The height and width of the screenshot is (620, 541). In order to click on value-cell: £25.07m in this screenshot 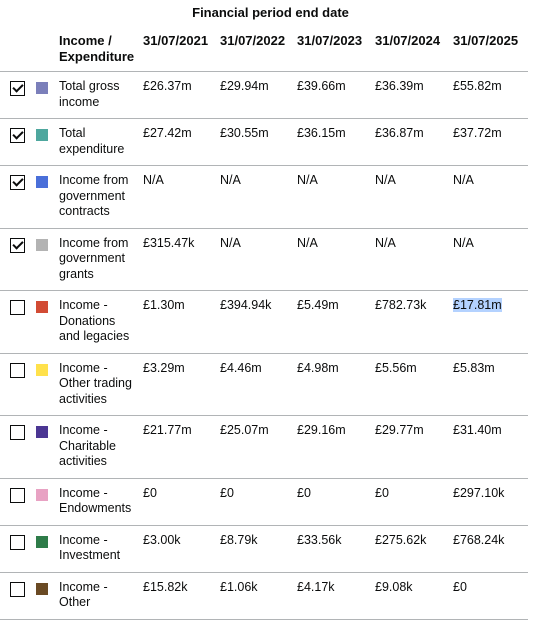, I will do `click(252, 447)`.